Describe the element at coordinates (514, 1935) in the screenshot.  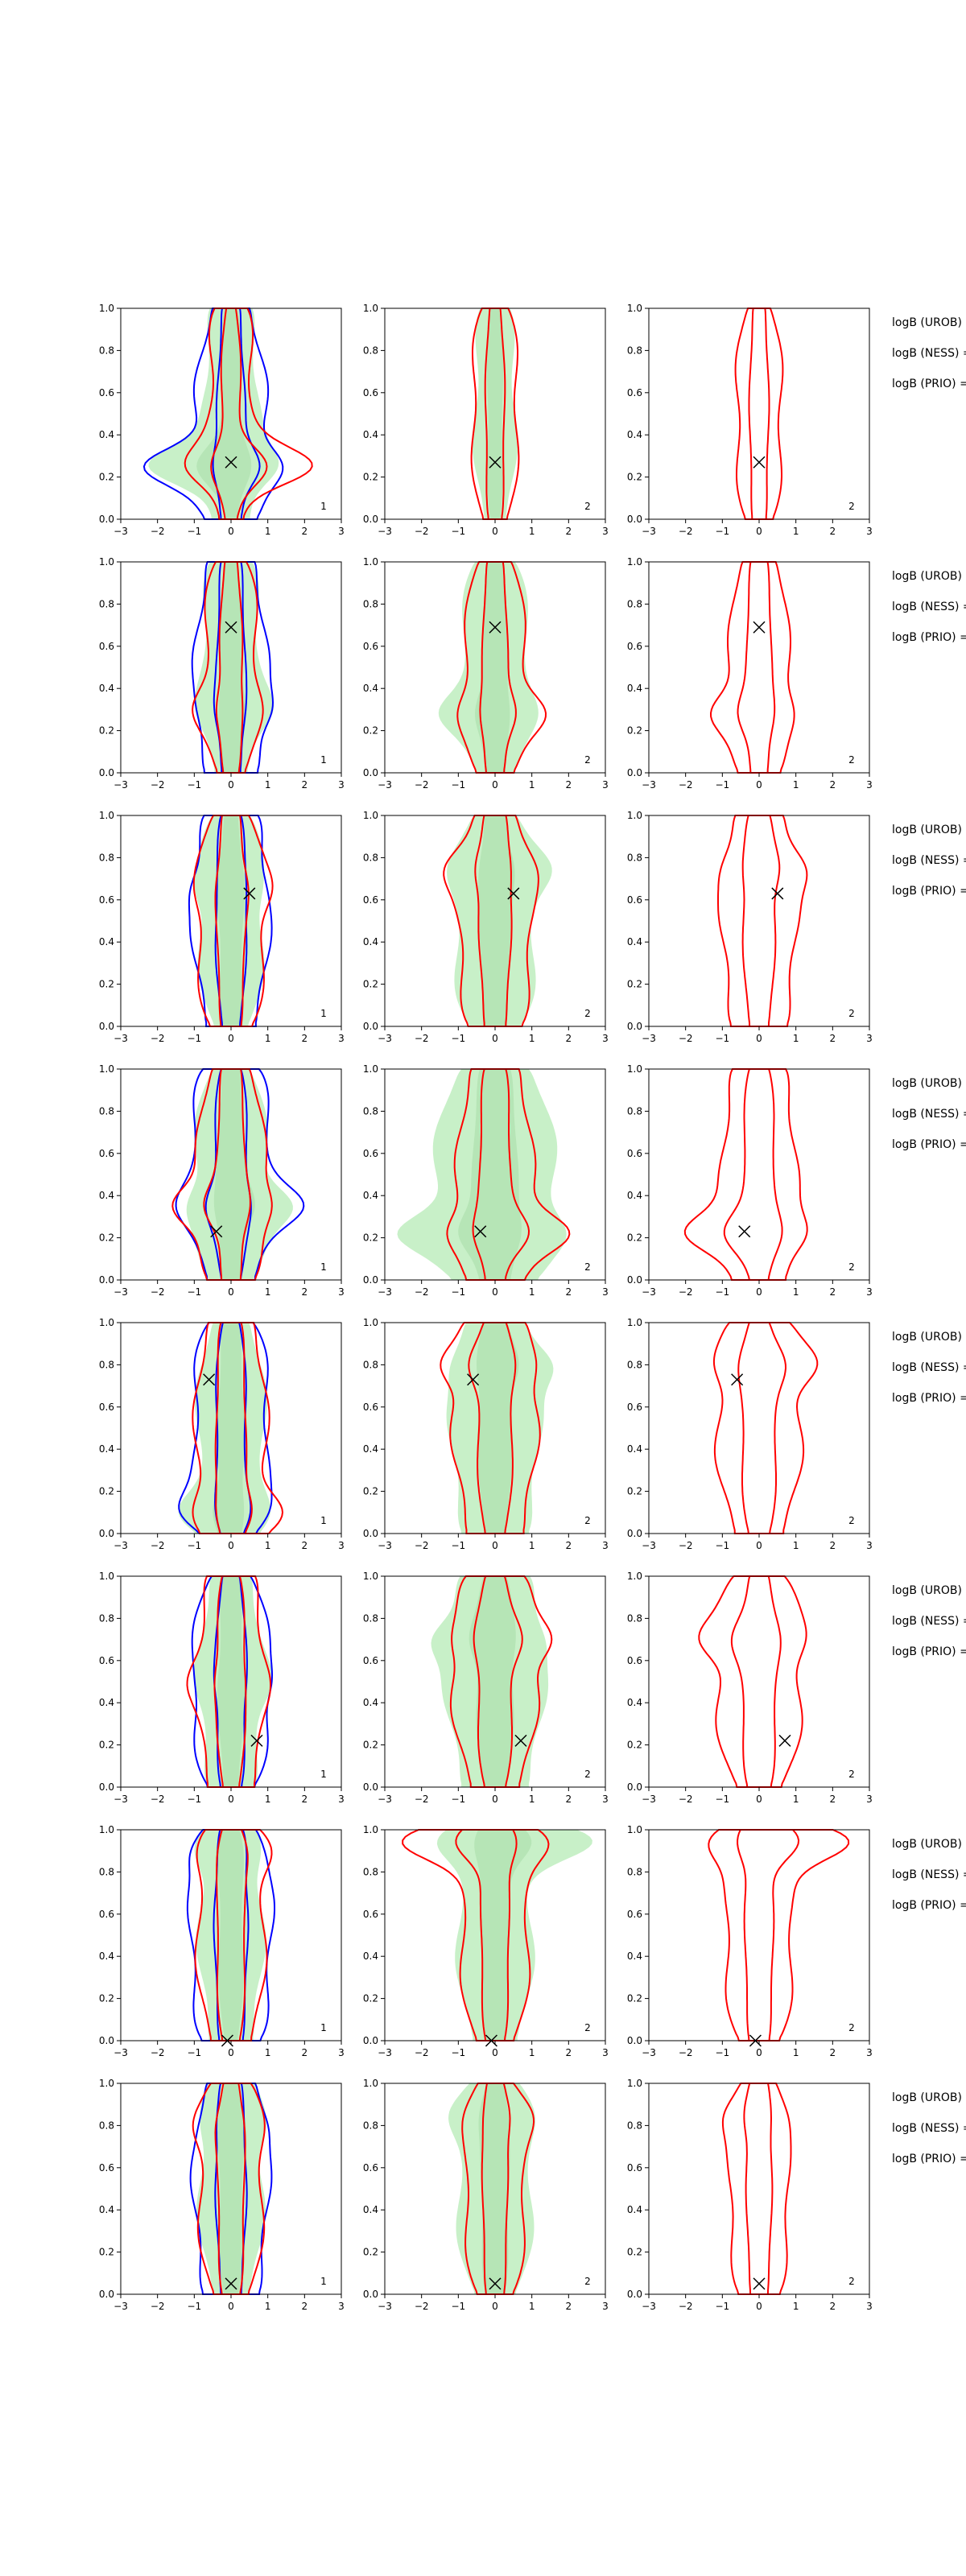
I see `density-fill-outer` at that location.